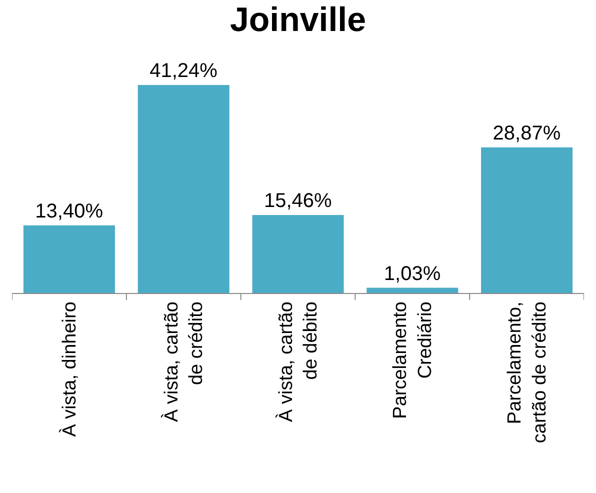  I want to click on x-tick-label: À vista, cartão de débito, so click(298, 362).